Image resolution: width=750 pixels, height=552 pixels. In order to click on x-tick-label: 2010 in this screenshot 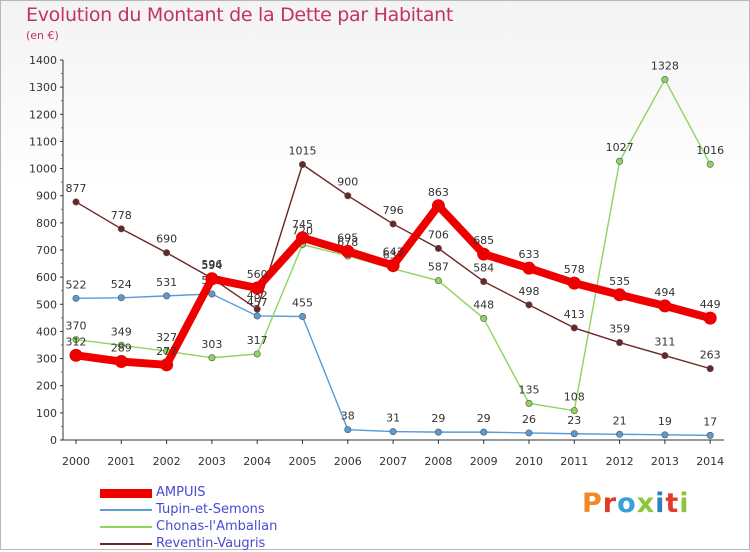, I will do `click(529, 461)`.